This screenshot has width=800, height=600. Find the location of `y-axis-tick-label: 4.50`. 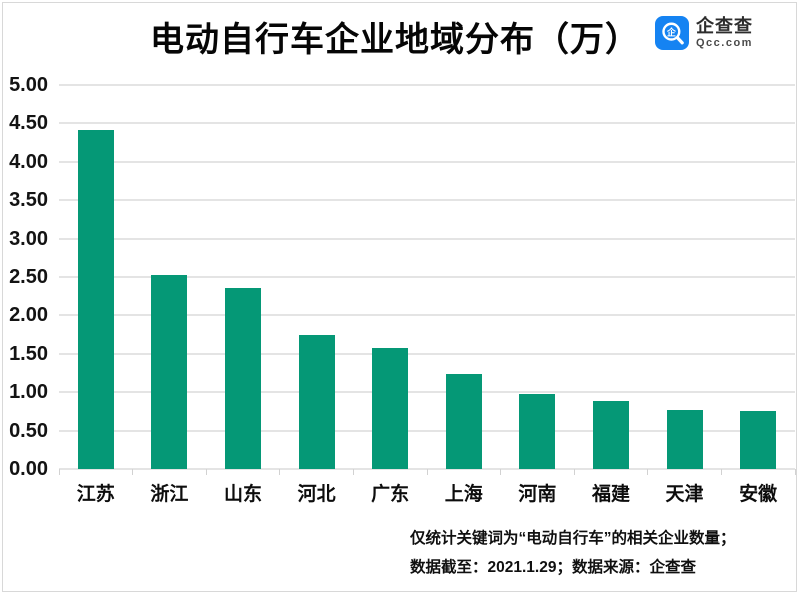

y-axis-tick-label: 4.50 is located at coordinates (28, 123).